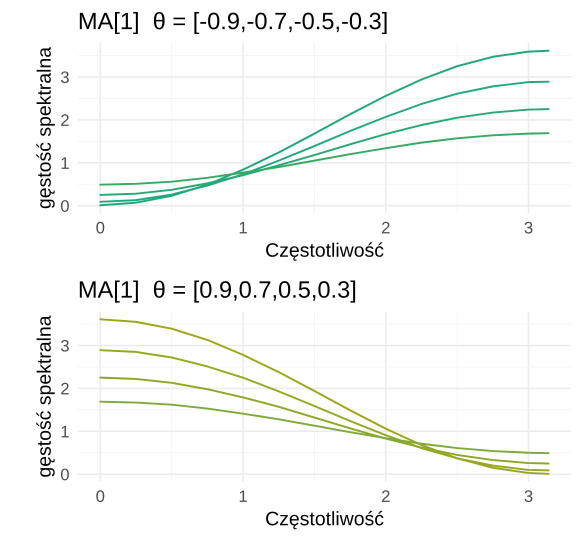 Image resolution: width=577 pixels, height=538 pixels. Describe the element at coordinates (218, 291) in the screenshot. I see `chart-title: MA[1] θ = [0.9,0.7,0.5,0.3]` at that location.